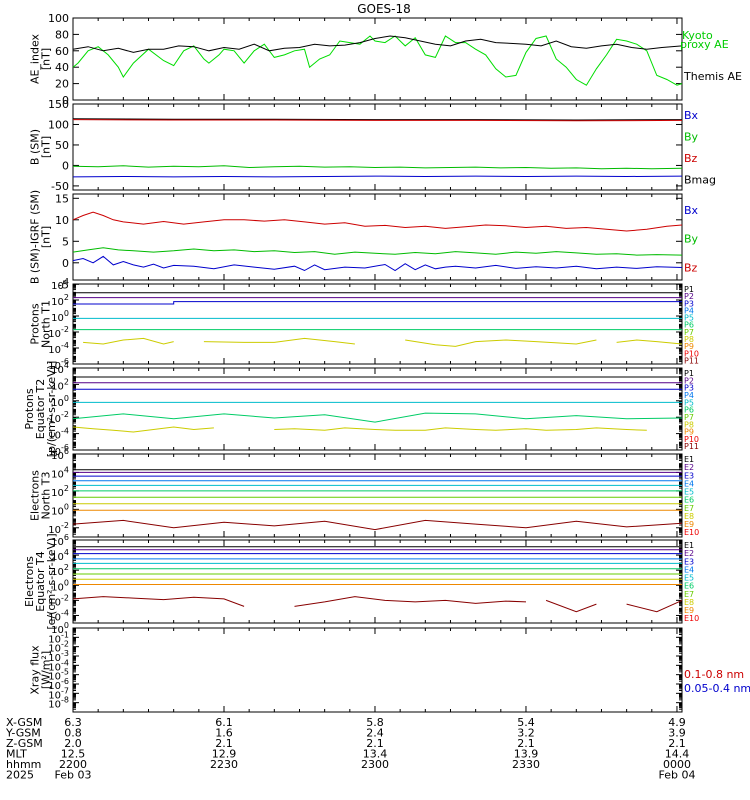 This screenshot has height=800, width=750. I want to click on x-row-value: 6.3, so click(73, 722).